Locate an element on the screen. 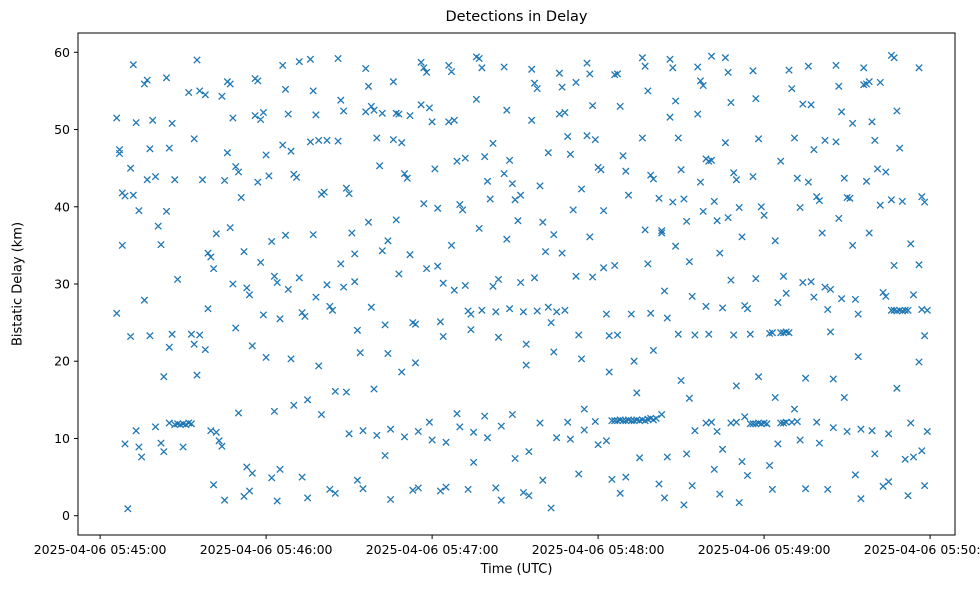 This screenshot has width=980, height=590. y-axis-label: Bistatic Delay (km) is located at coordinates (18, 284).